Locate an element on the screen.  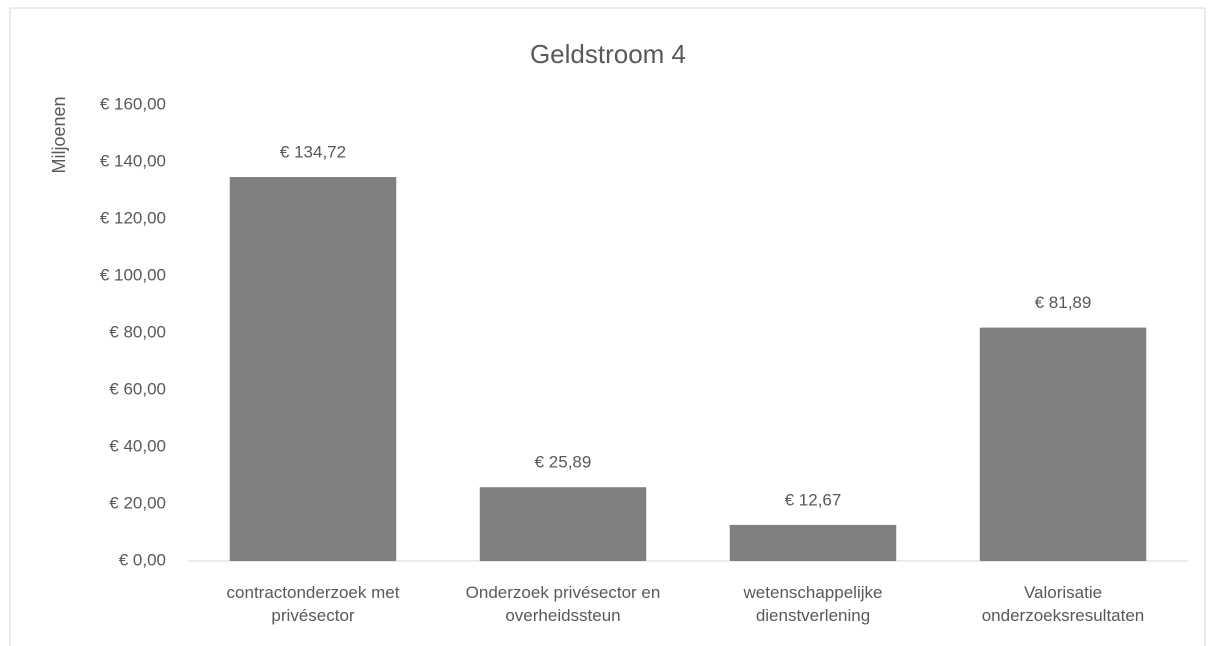
y-tick-label: € 80,00 is located at coordinates (137, 331).